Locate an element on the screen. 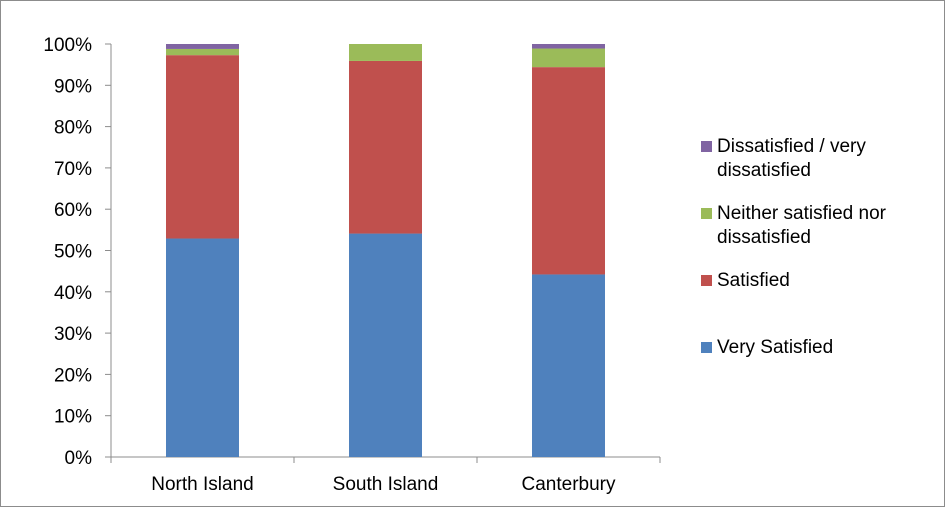  y-tick-label: 100% is located at coordinates (67, 45).